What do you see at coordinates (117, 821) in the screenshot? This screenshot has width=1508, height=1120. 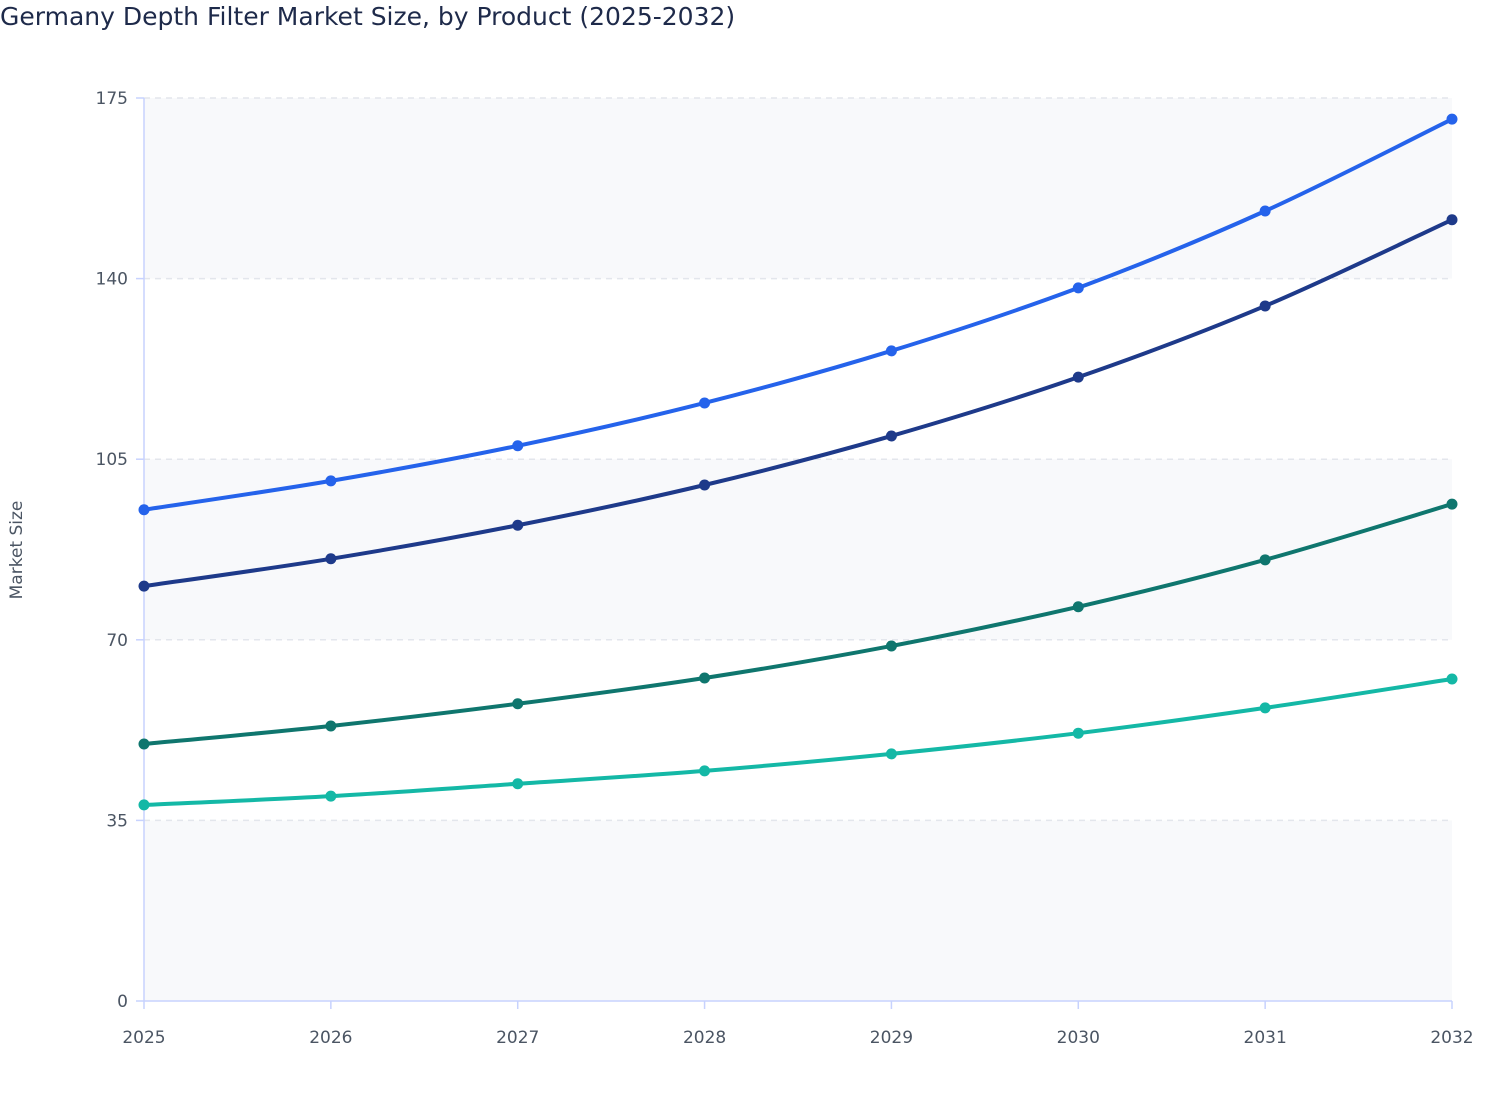 I see `y-tick-label: 35` at bounding box center [117, 821].